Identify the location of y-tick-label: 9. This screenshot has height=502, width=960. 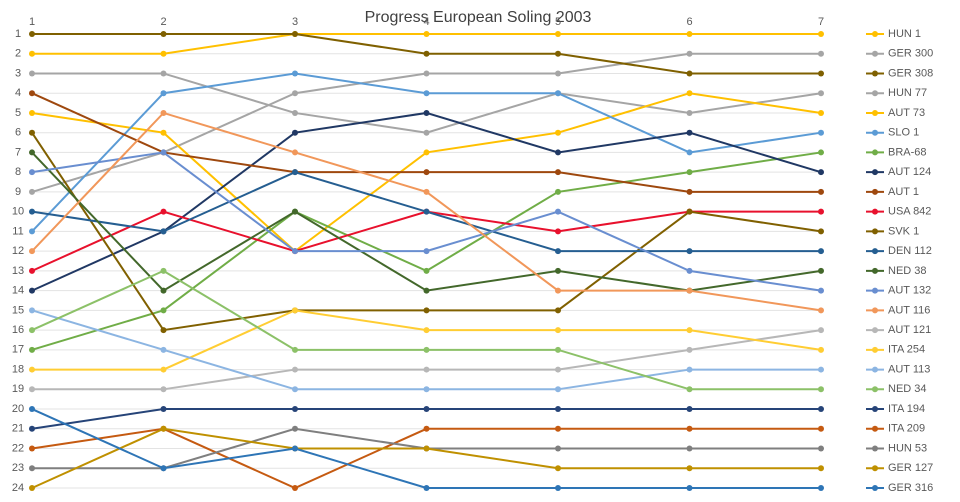
(18, 192).